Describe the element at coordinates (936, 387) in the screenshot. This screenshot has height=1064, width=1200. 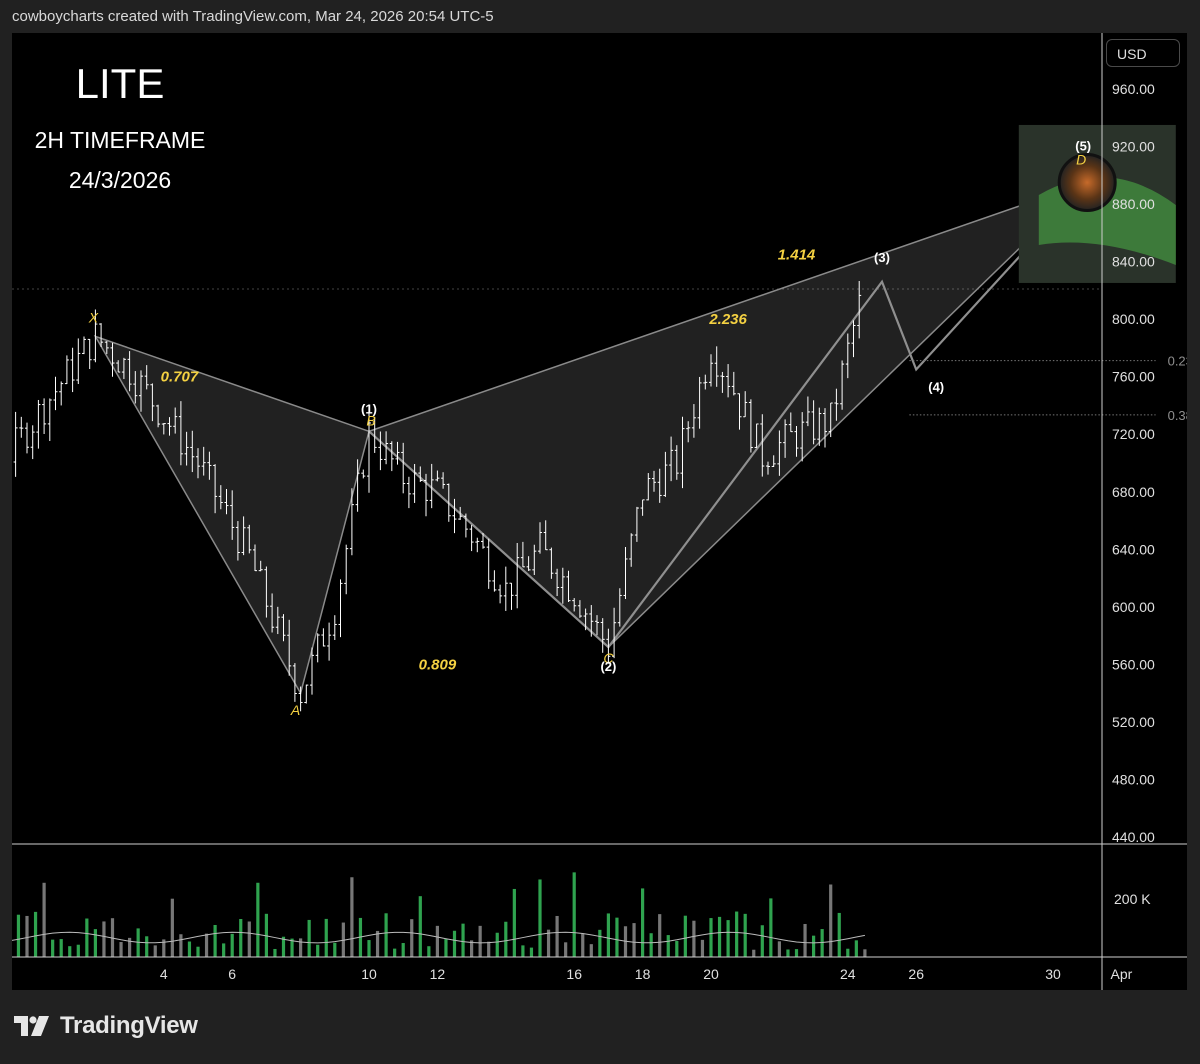
I see `elliott-wave-label: (4)` at that location.